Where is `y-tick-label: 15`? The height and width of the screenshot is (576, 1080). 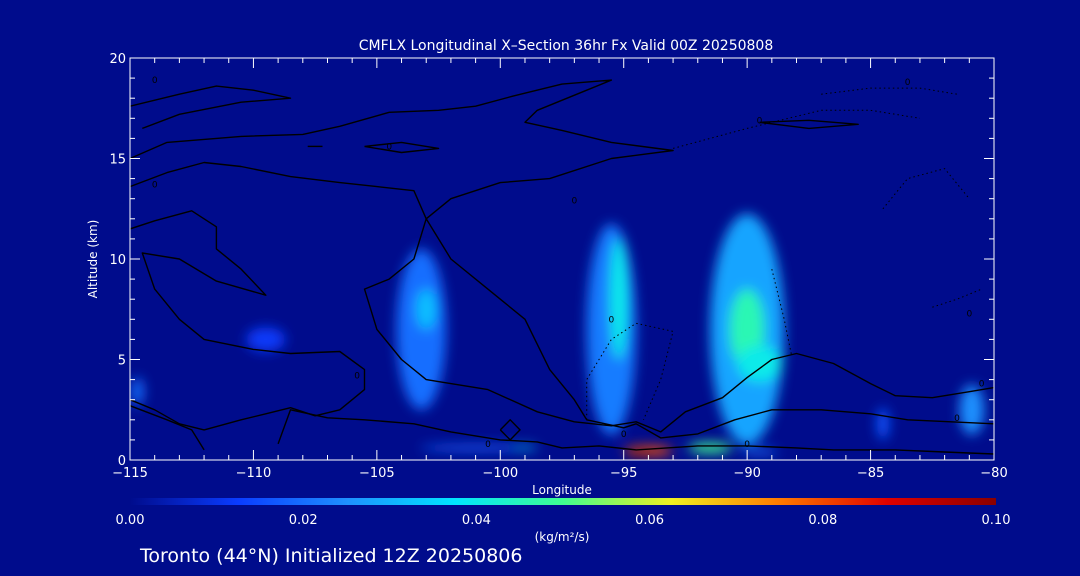 y-tick-label: 15 is located at coordinates (117, 160).